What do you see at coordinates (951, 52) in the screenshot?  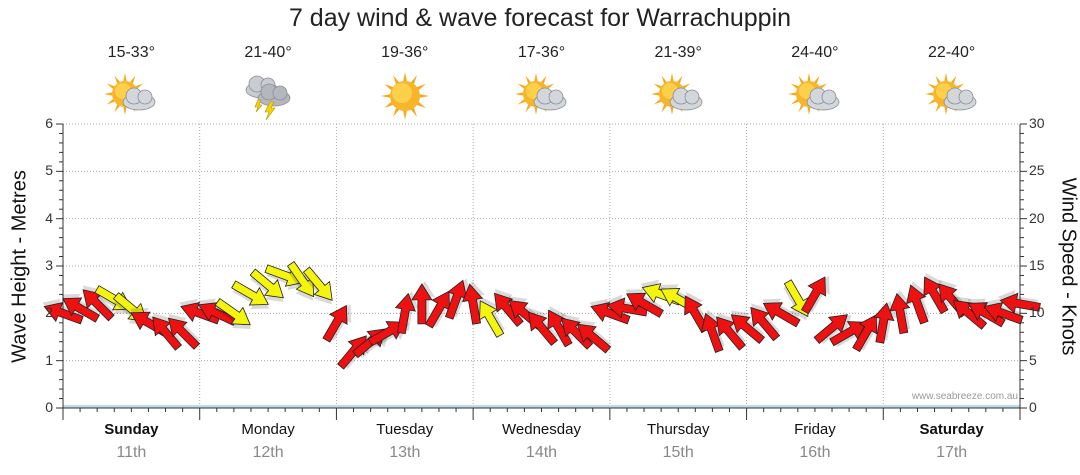 I see `day-temperature: 22-40°` at bounding box center [951, 52].